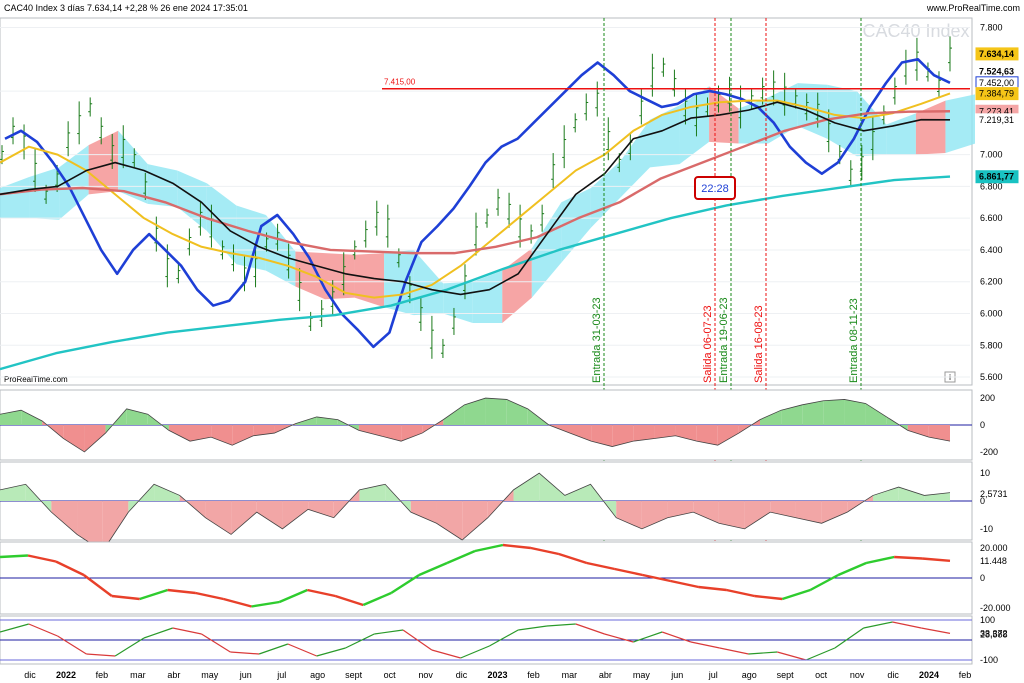 The image size is (1024, 683). I want to click on x-tick-label: feb, so click(965, 675).